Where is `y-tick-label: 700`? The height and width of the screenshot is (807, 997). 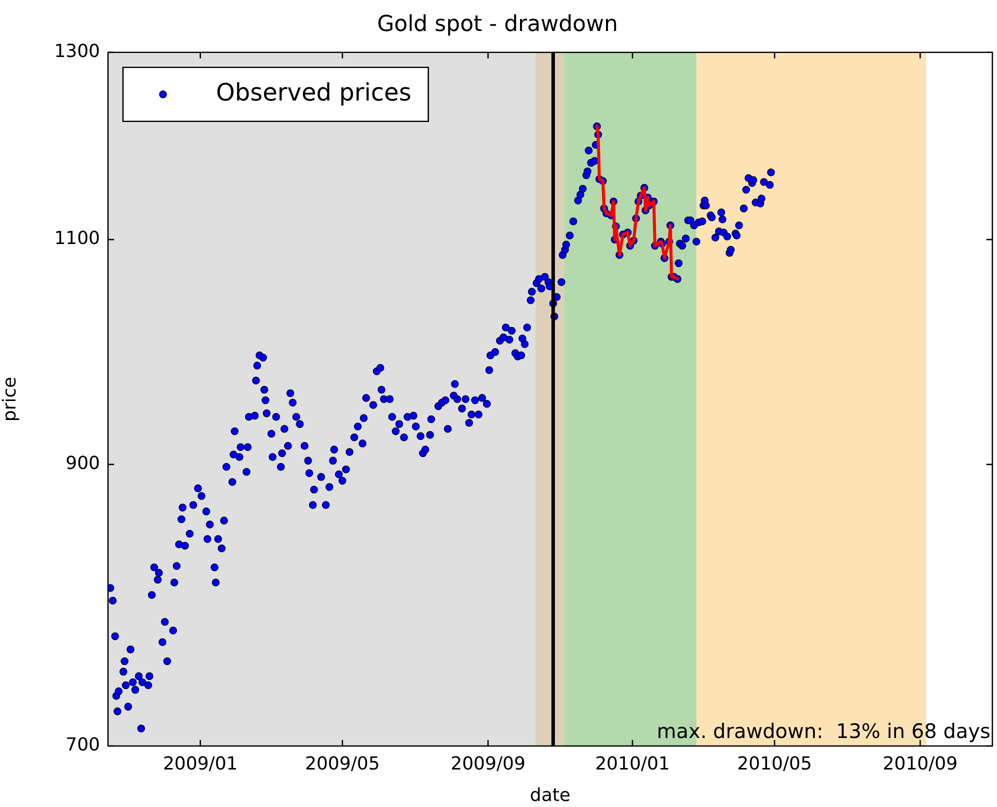
y-tick-label: 700 is located at coordinates (83, 745).